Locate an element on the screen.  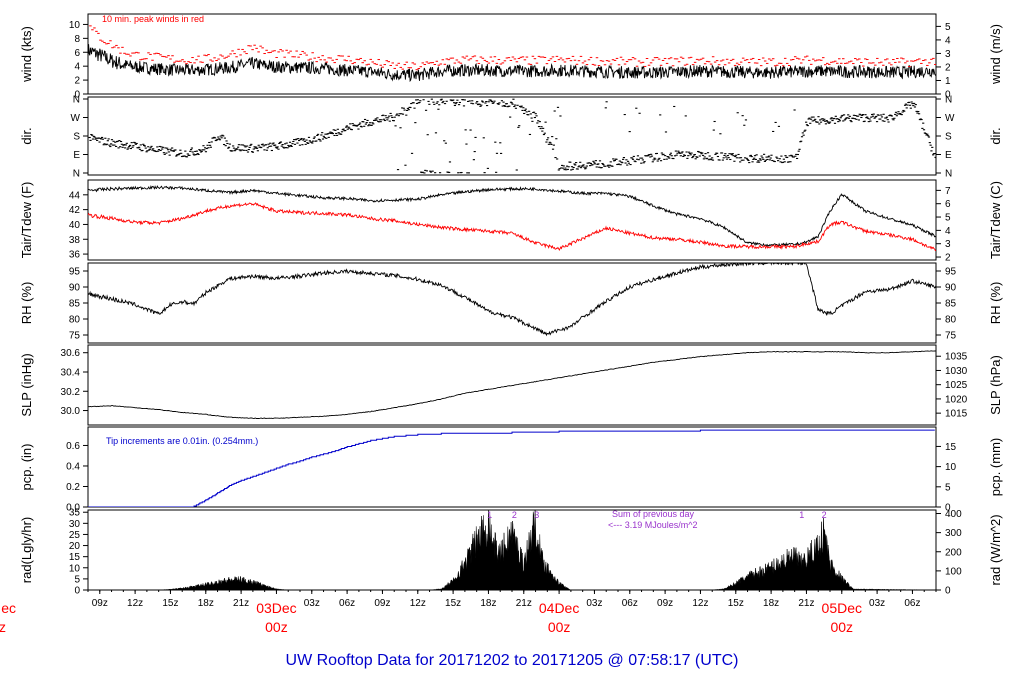
left-tick-label: 95 is located at coordinates (75, 272).